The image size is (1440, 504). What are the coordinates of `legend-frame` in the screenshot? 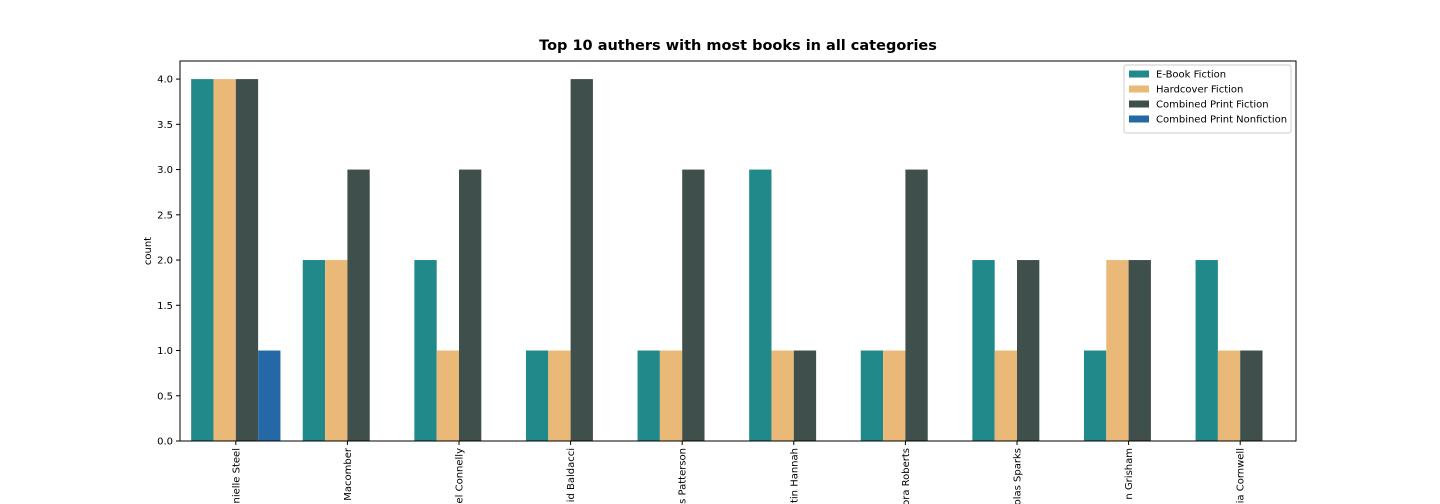 It's located at (1207, 99).